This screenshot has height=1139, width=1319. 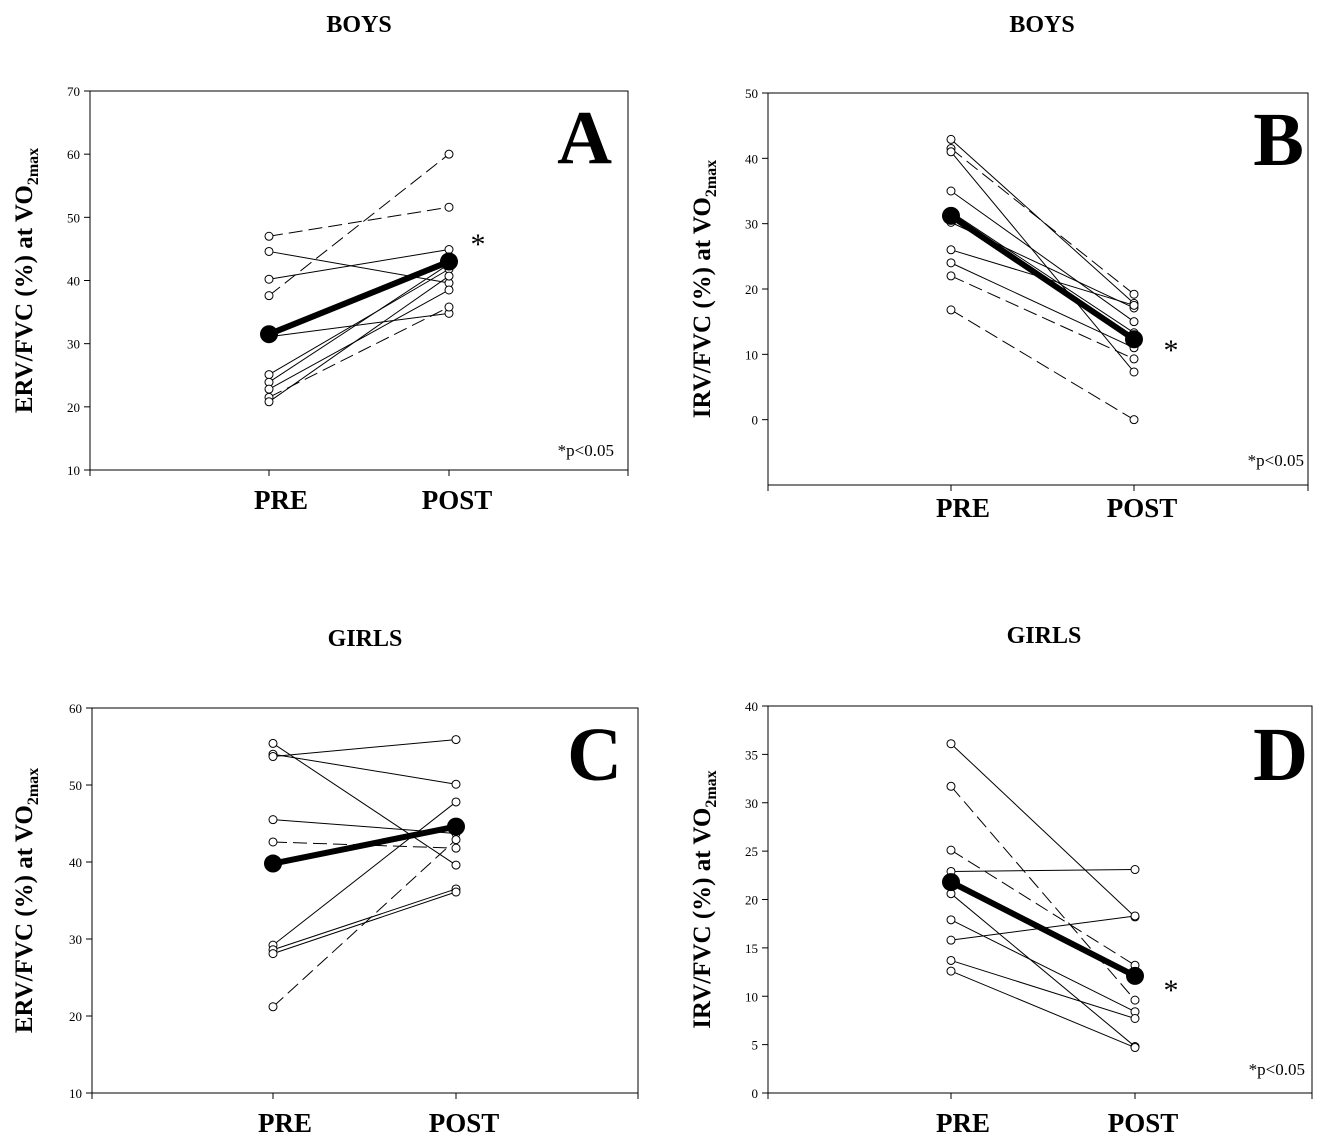 What do you see at coordinates (594, 755) in the screenshot?
I see `panel-letter: C` at bounding box center [594, 755].